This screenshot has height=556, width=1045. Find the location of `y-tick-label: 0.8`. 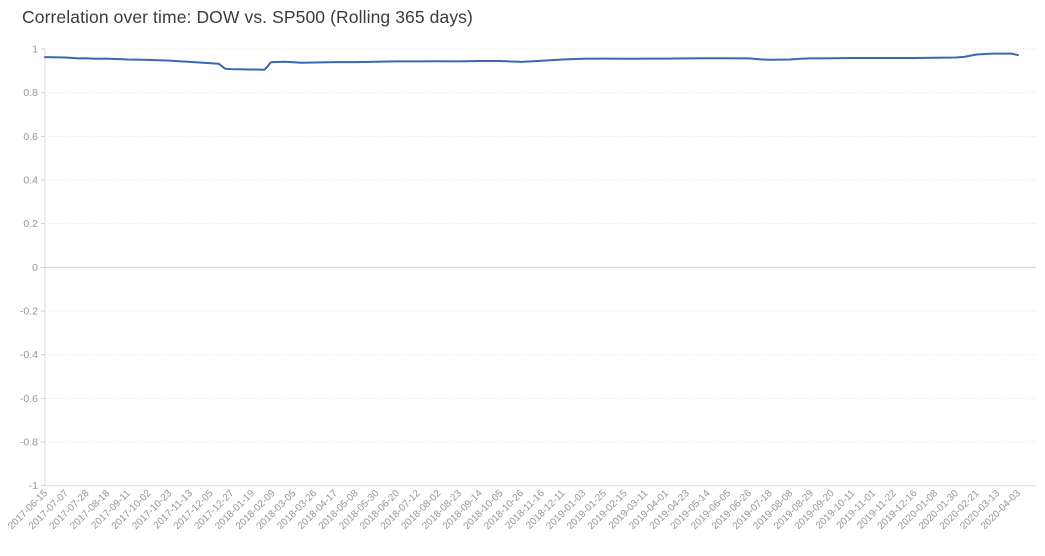

y-tick-label: 0.8 is located at coordinates (30, 93).